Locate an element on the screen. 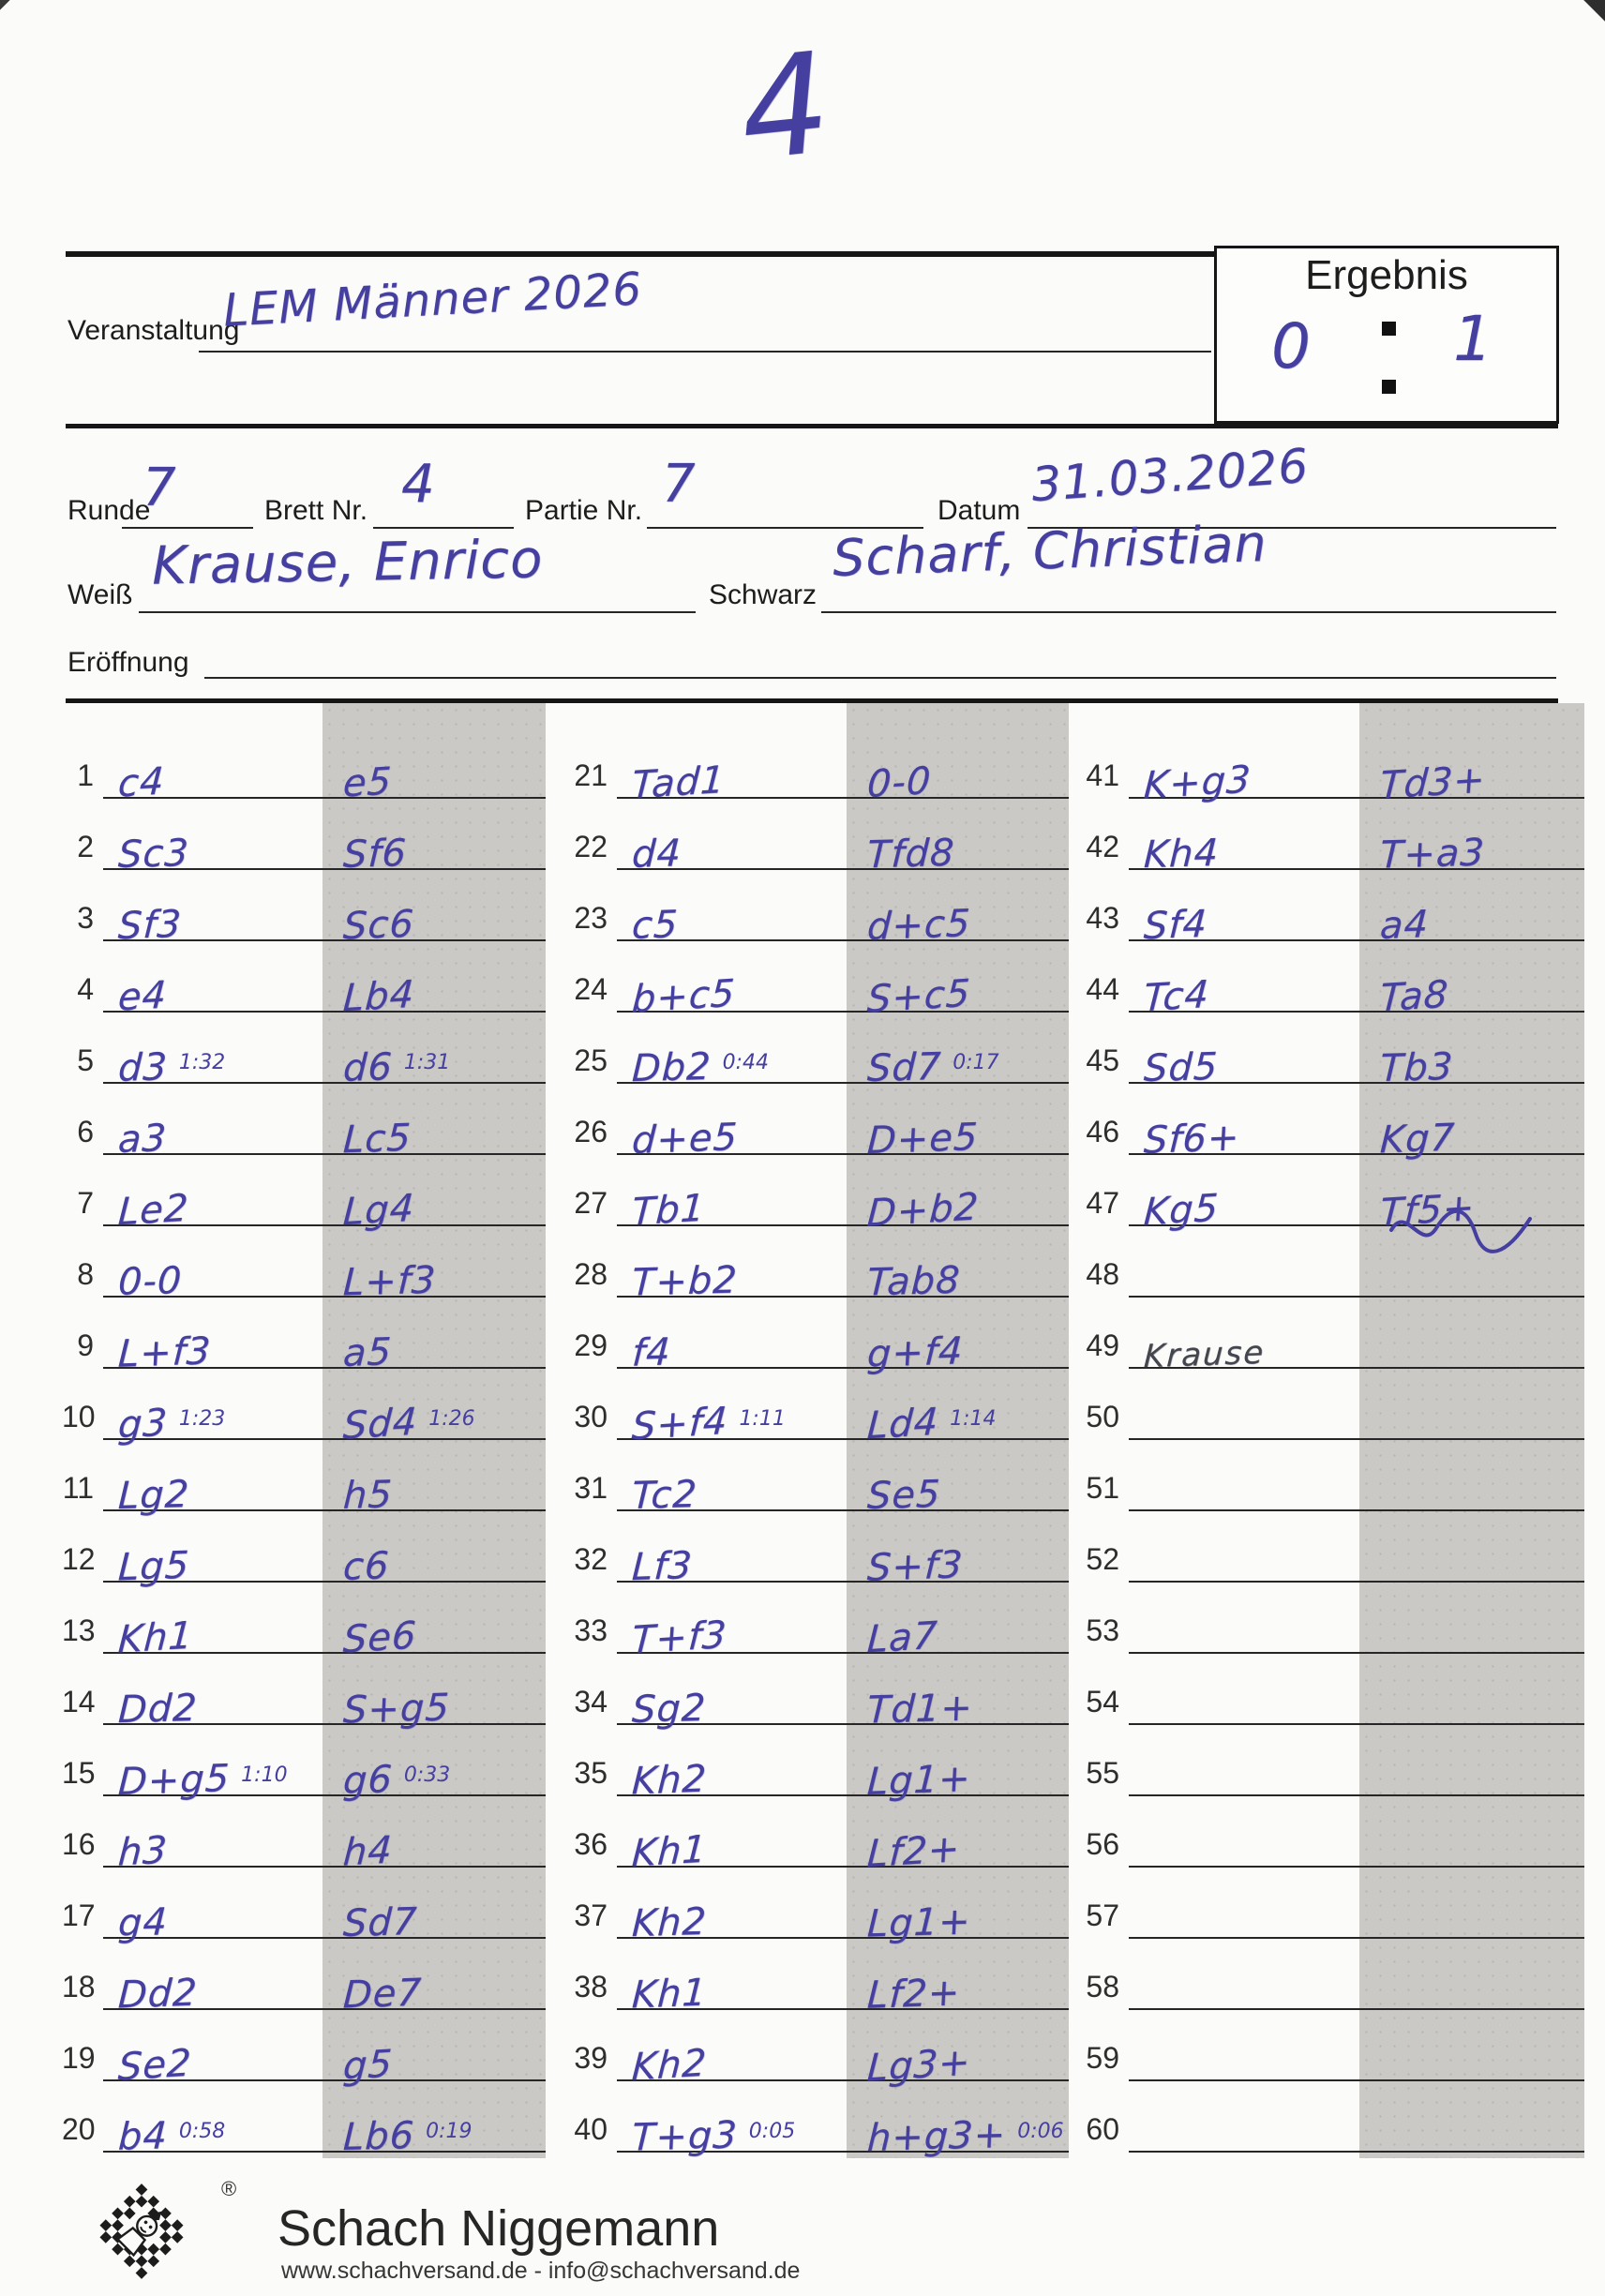  move-number: 1 is located at coordinates (85, 775).